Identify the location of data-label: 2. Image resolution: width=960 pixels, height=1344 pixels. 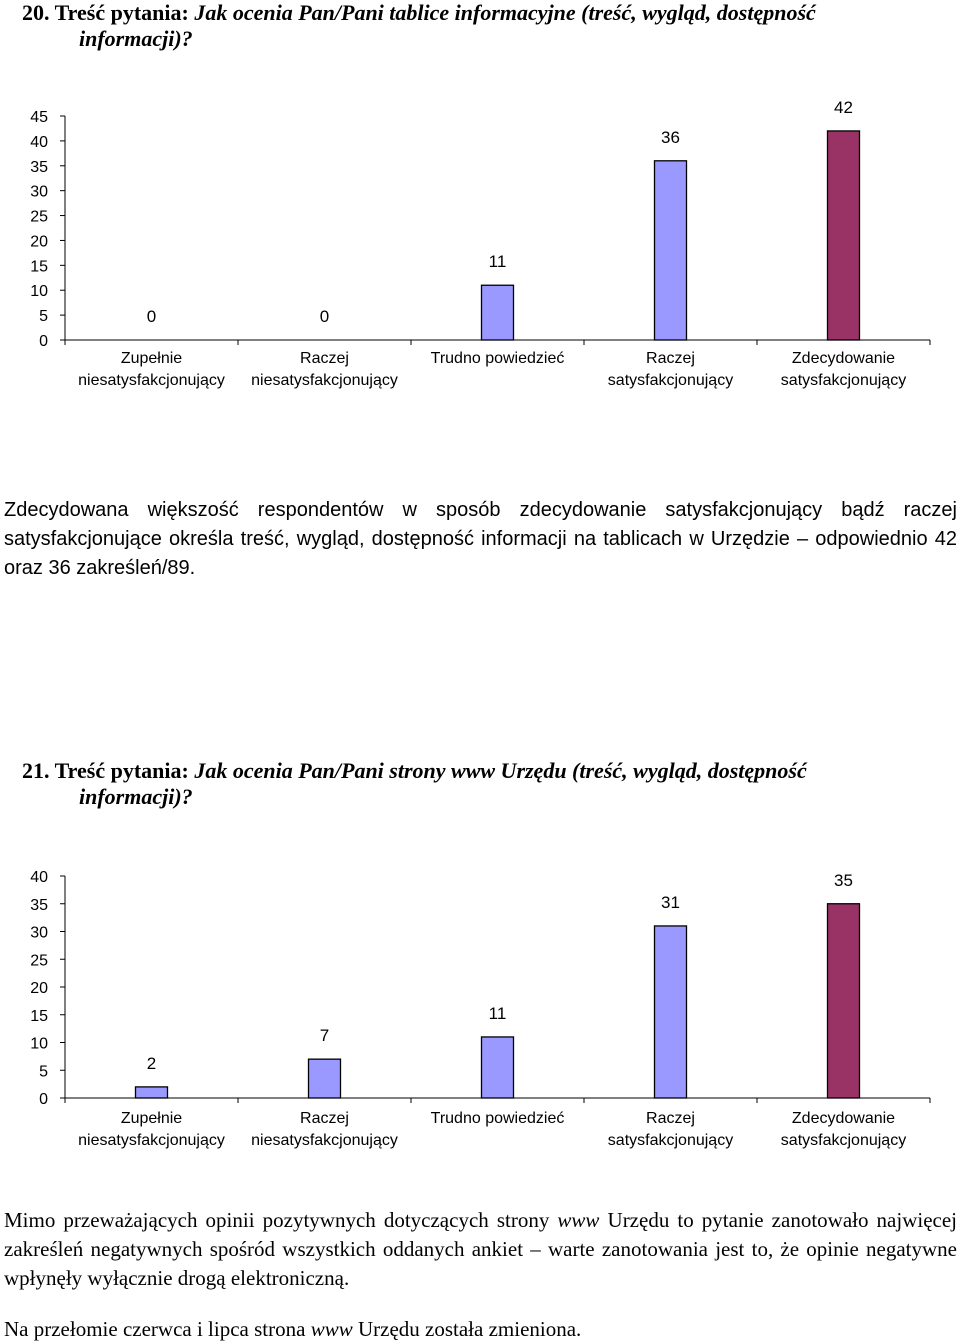
(151, 1063).